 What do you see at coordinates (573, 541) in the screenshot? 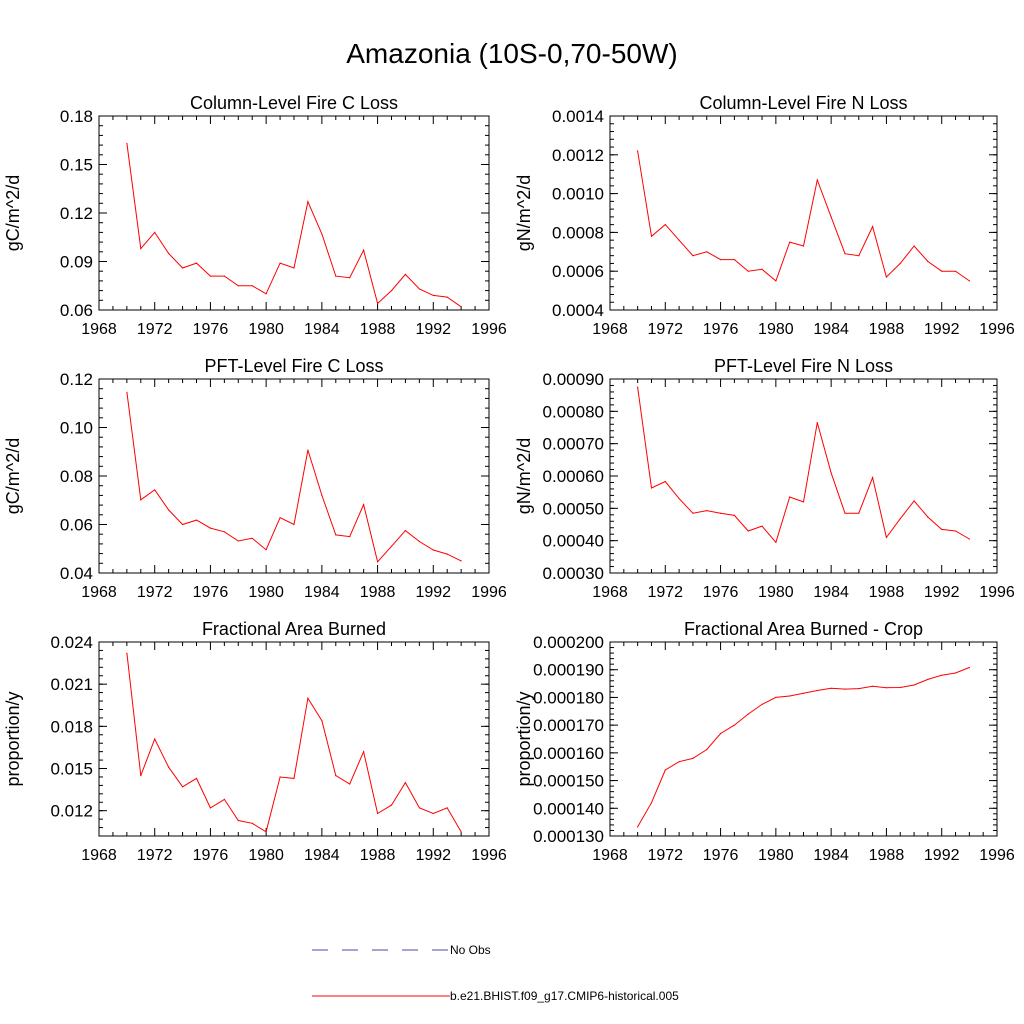
I see `y-tick-label: 0.00040` at bounding box center [573, 541].